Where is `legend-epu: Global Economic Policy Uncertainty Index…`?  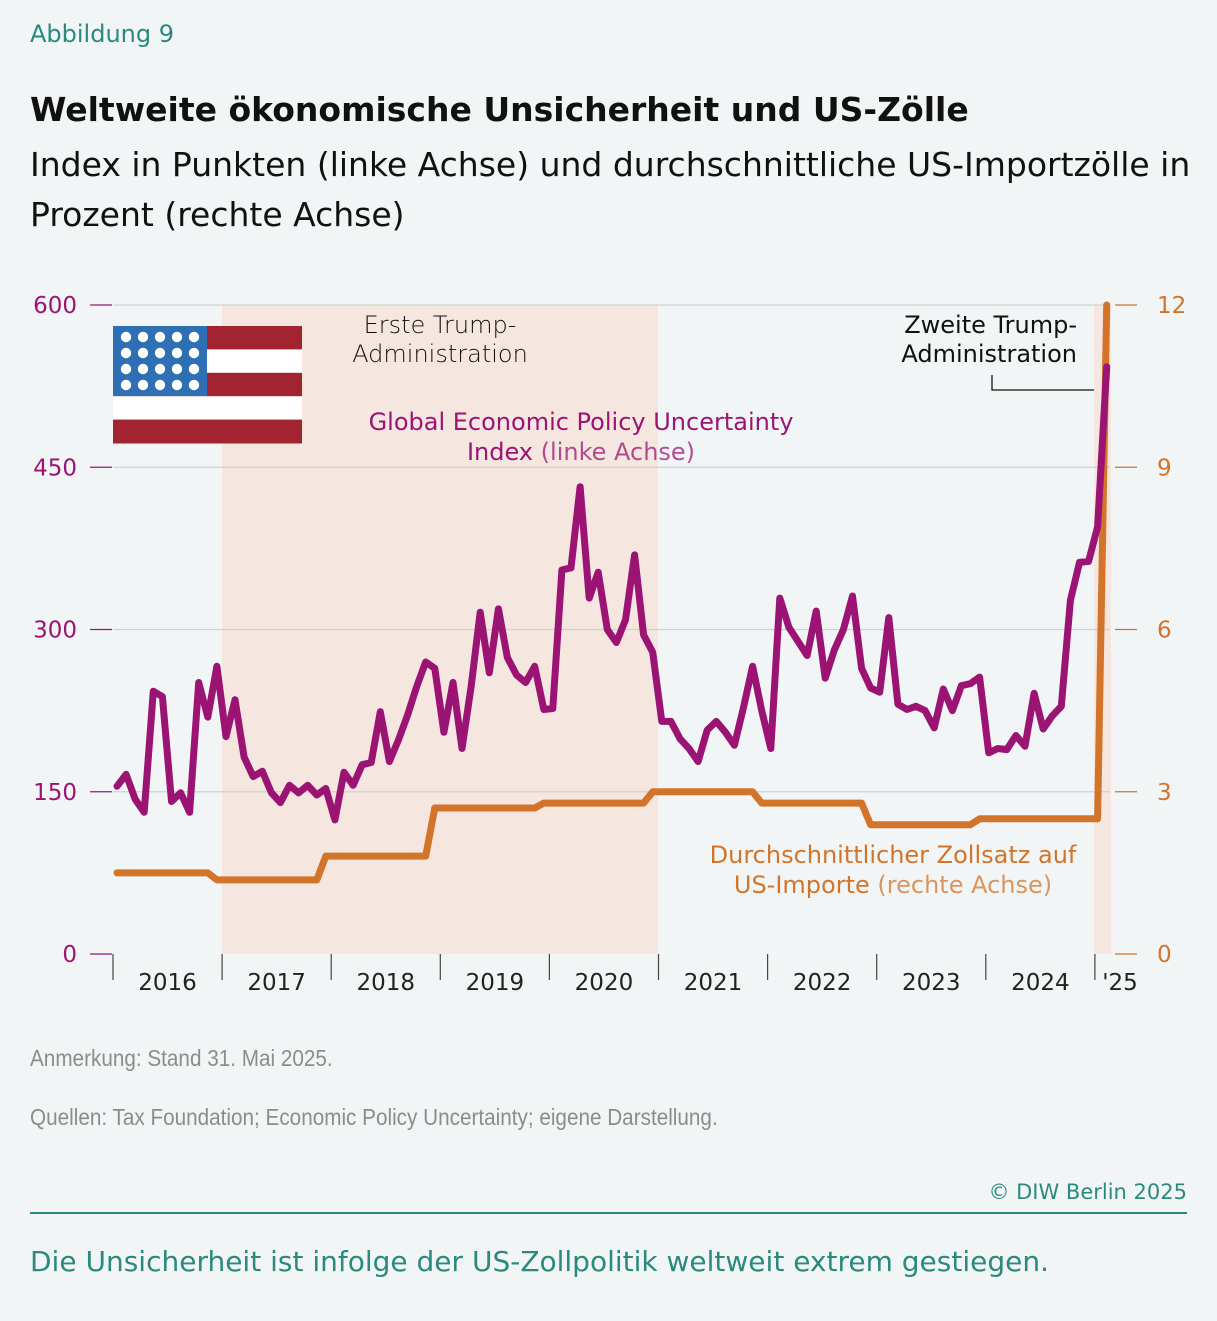 legend-epu: Global Economic Policy Uncertainty Index… is located at coordinates (581, 437).